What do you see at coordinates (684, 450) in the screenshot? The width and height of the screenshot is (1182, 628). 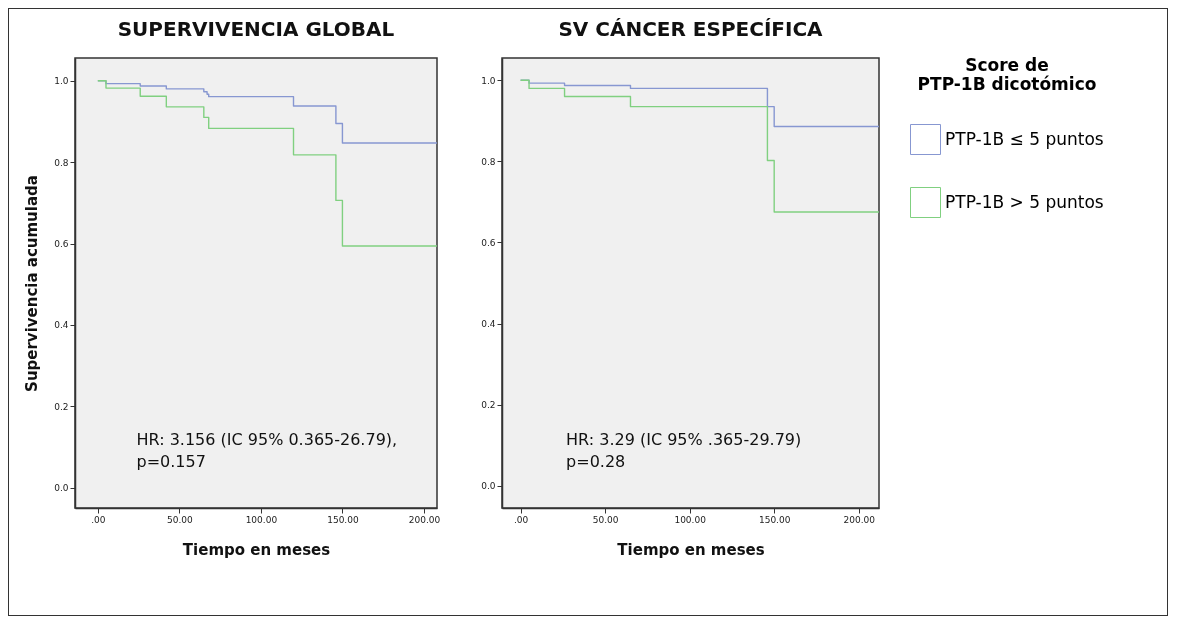 I see `annotation: HR: 3.29 (IC 95% .365-29.79) p=0.28` at bounding box center [684, 450].